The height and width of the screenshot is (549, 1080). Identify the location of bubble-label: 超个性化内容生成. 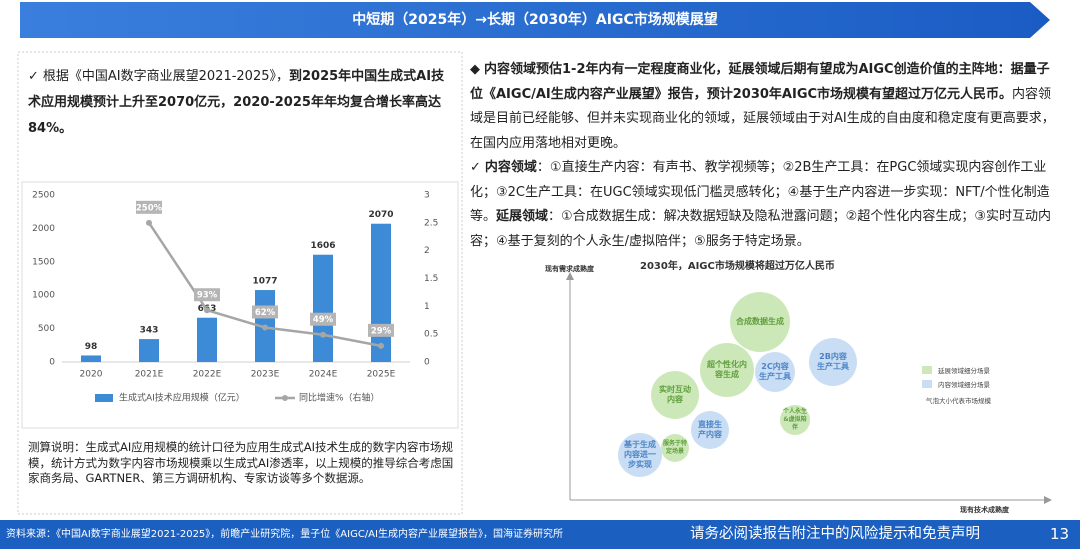
(727, 369).